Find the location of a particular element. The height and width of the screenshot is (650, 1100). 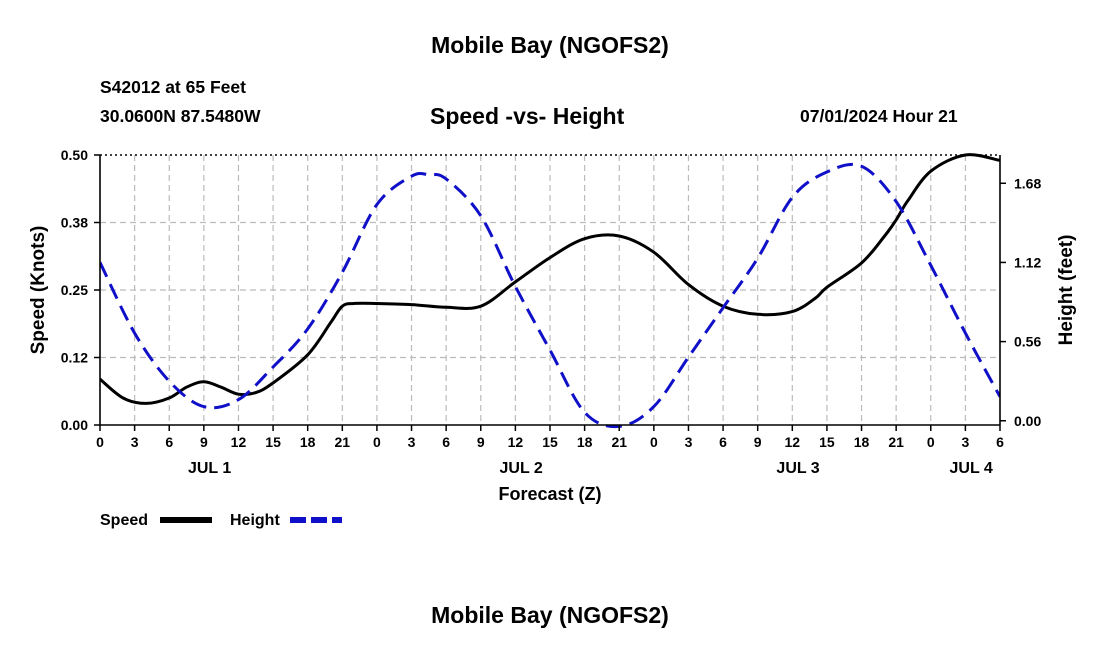

y-axis-title: Speed (Knots) is located at coordinates (38, 290).